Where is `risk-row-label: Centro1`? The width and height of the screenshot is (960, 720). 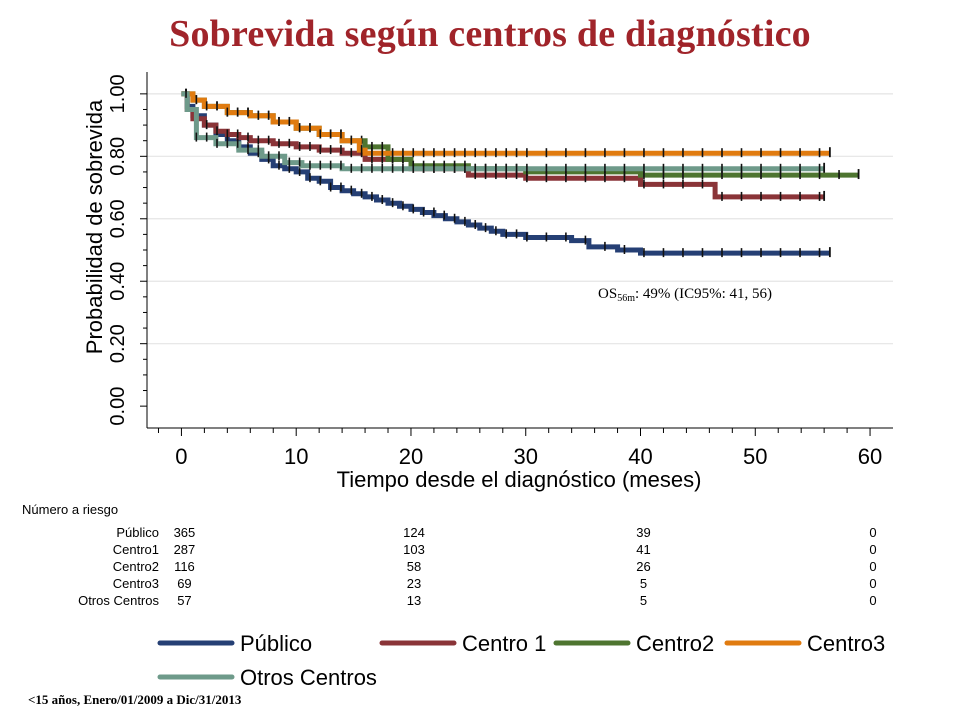 risk-row-label: Centro1 is located at coordinates (136, 549).